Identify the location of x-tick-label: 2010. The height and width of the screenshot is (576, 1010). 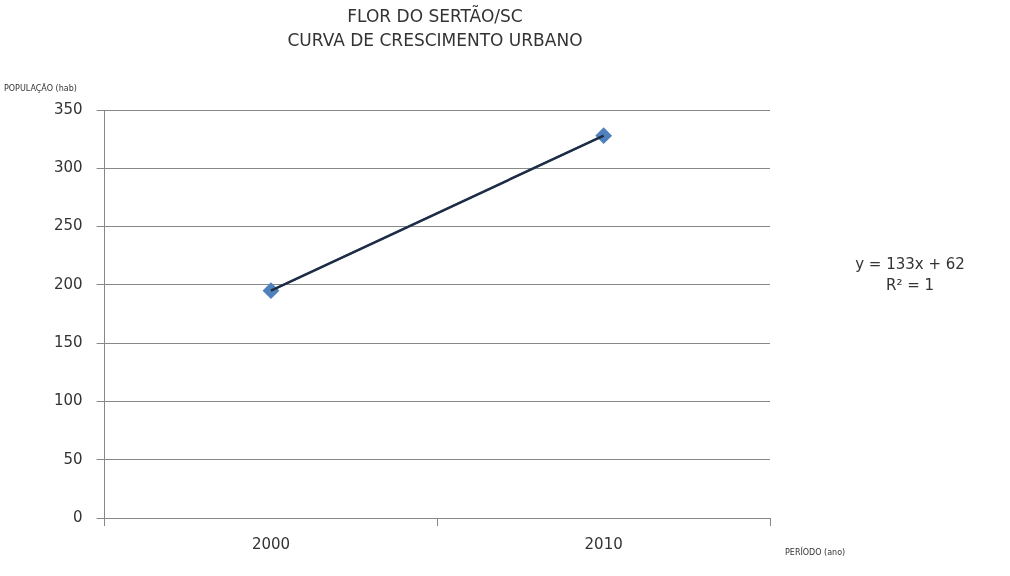
(603, 543).